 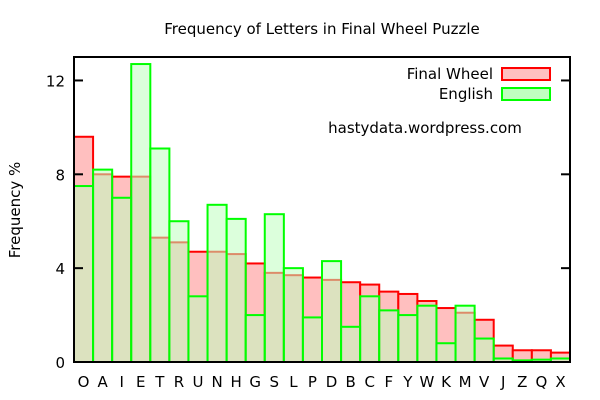 What do you see at coordinates (370, 329) in the screenshot?
I see `bar-C` at bounding box center [370, 329].